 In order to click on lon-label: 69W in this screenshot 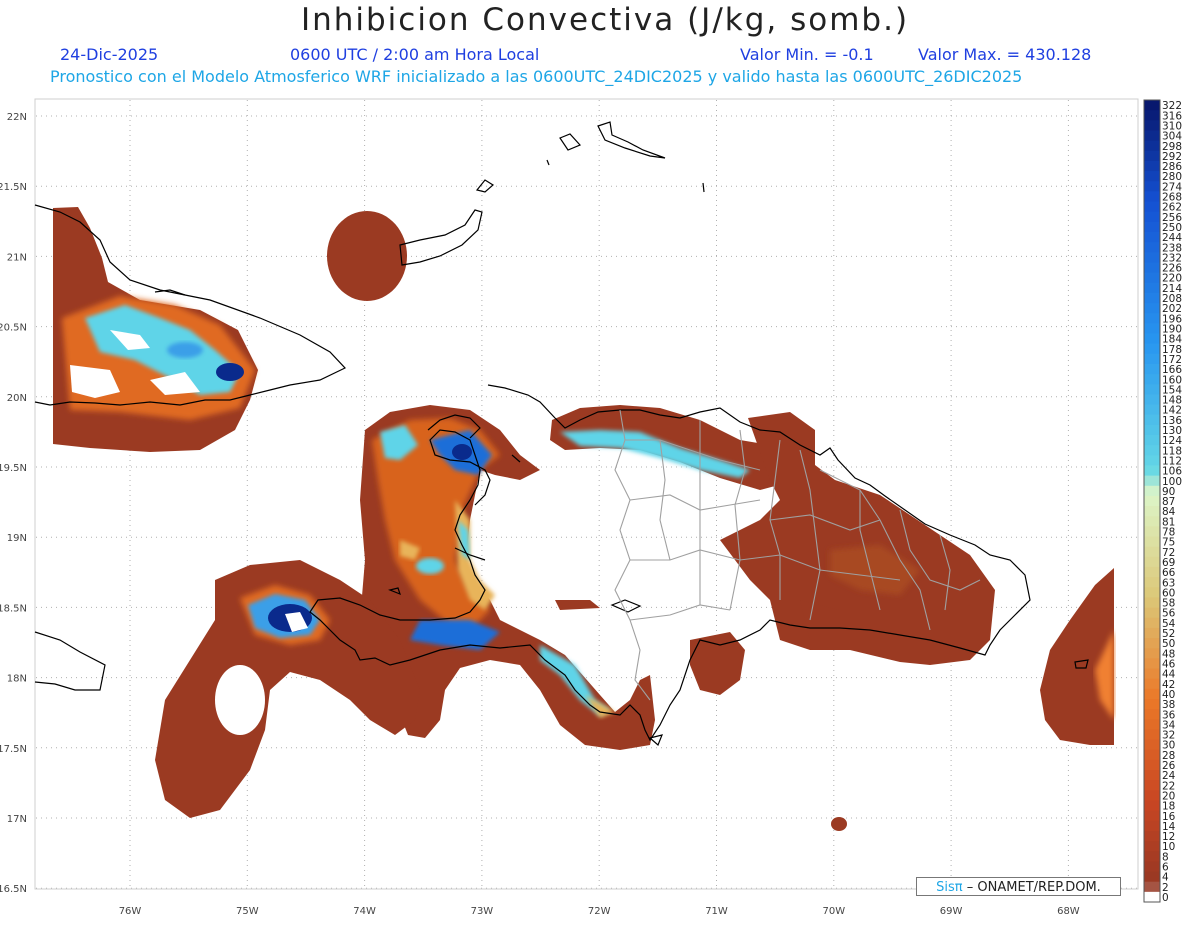, I will do `click(951, 911)`.